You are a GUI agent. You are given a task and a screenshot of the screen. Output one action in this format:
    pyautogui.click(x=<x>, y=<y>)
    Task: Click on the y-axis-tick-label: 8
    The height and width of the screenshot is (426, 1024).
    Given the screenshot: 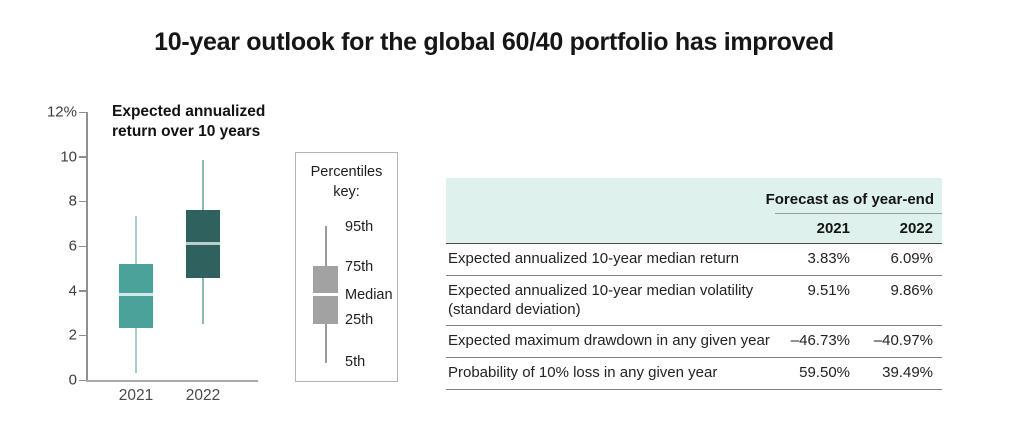 What is the action you would take?
    pyautogui.click(x=72, y=201)
    